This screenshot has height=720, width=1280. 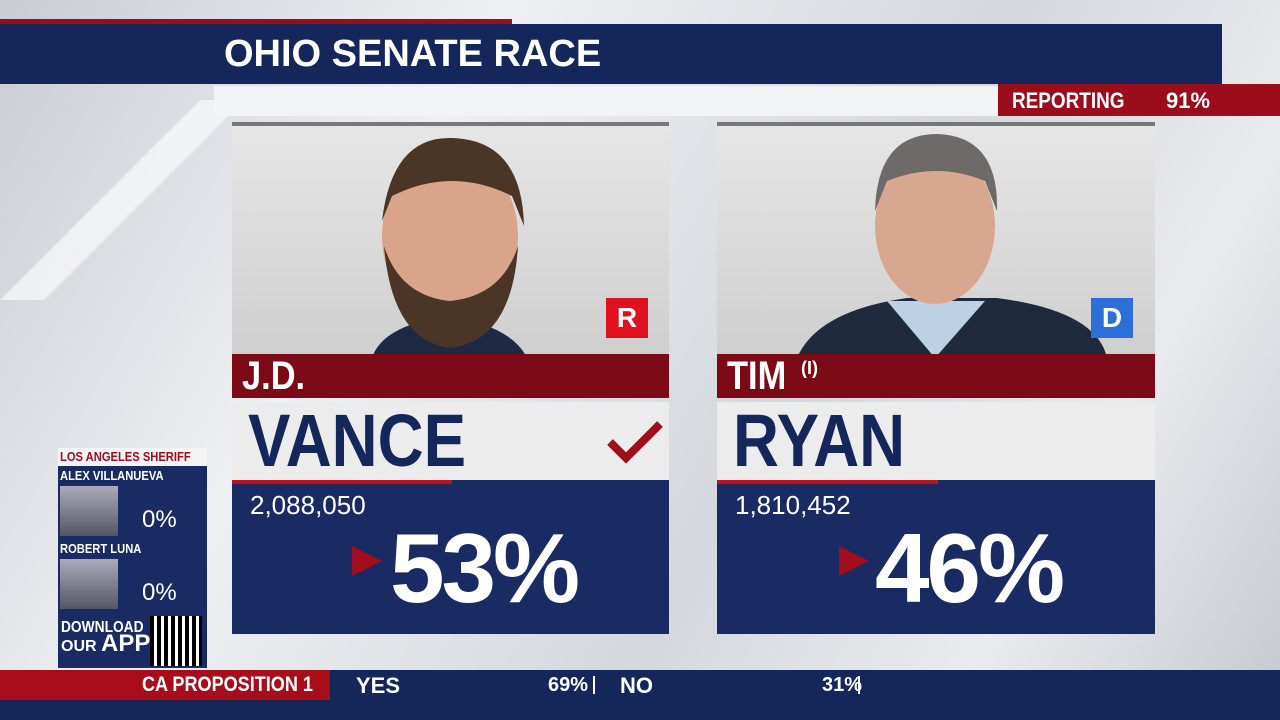 I want to click on ticker: CA PROPOSITION 1 YES 69% NO 31%, so click(x=640, y=695).